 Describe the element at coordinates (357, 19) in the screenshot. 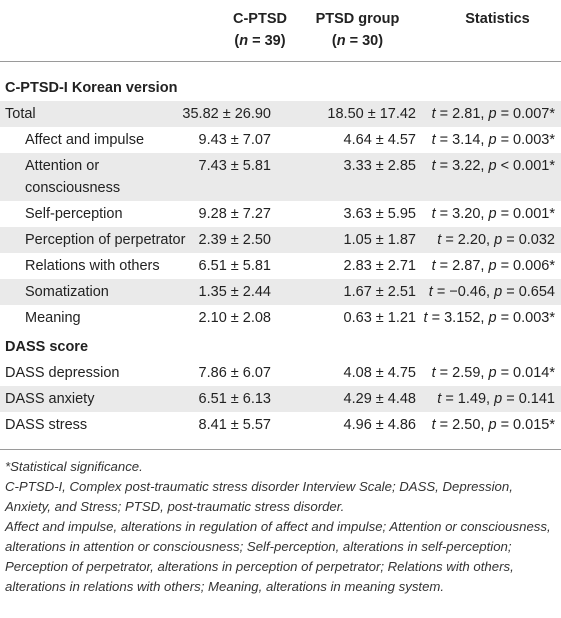

I see `col-header-ptsd-title: PTSD group` at that location.